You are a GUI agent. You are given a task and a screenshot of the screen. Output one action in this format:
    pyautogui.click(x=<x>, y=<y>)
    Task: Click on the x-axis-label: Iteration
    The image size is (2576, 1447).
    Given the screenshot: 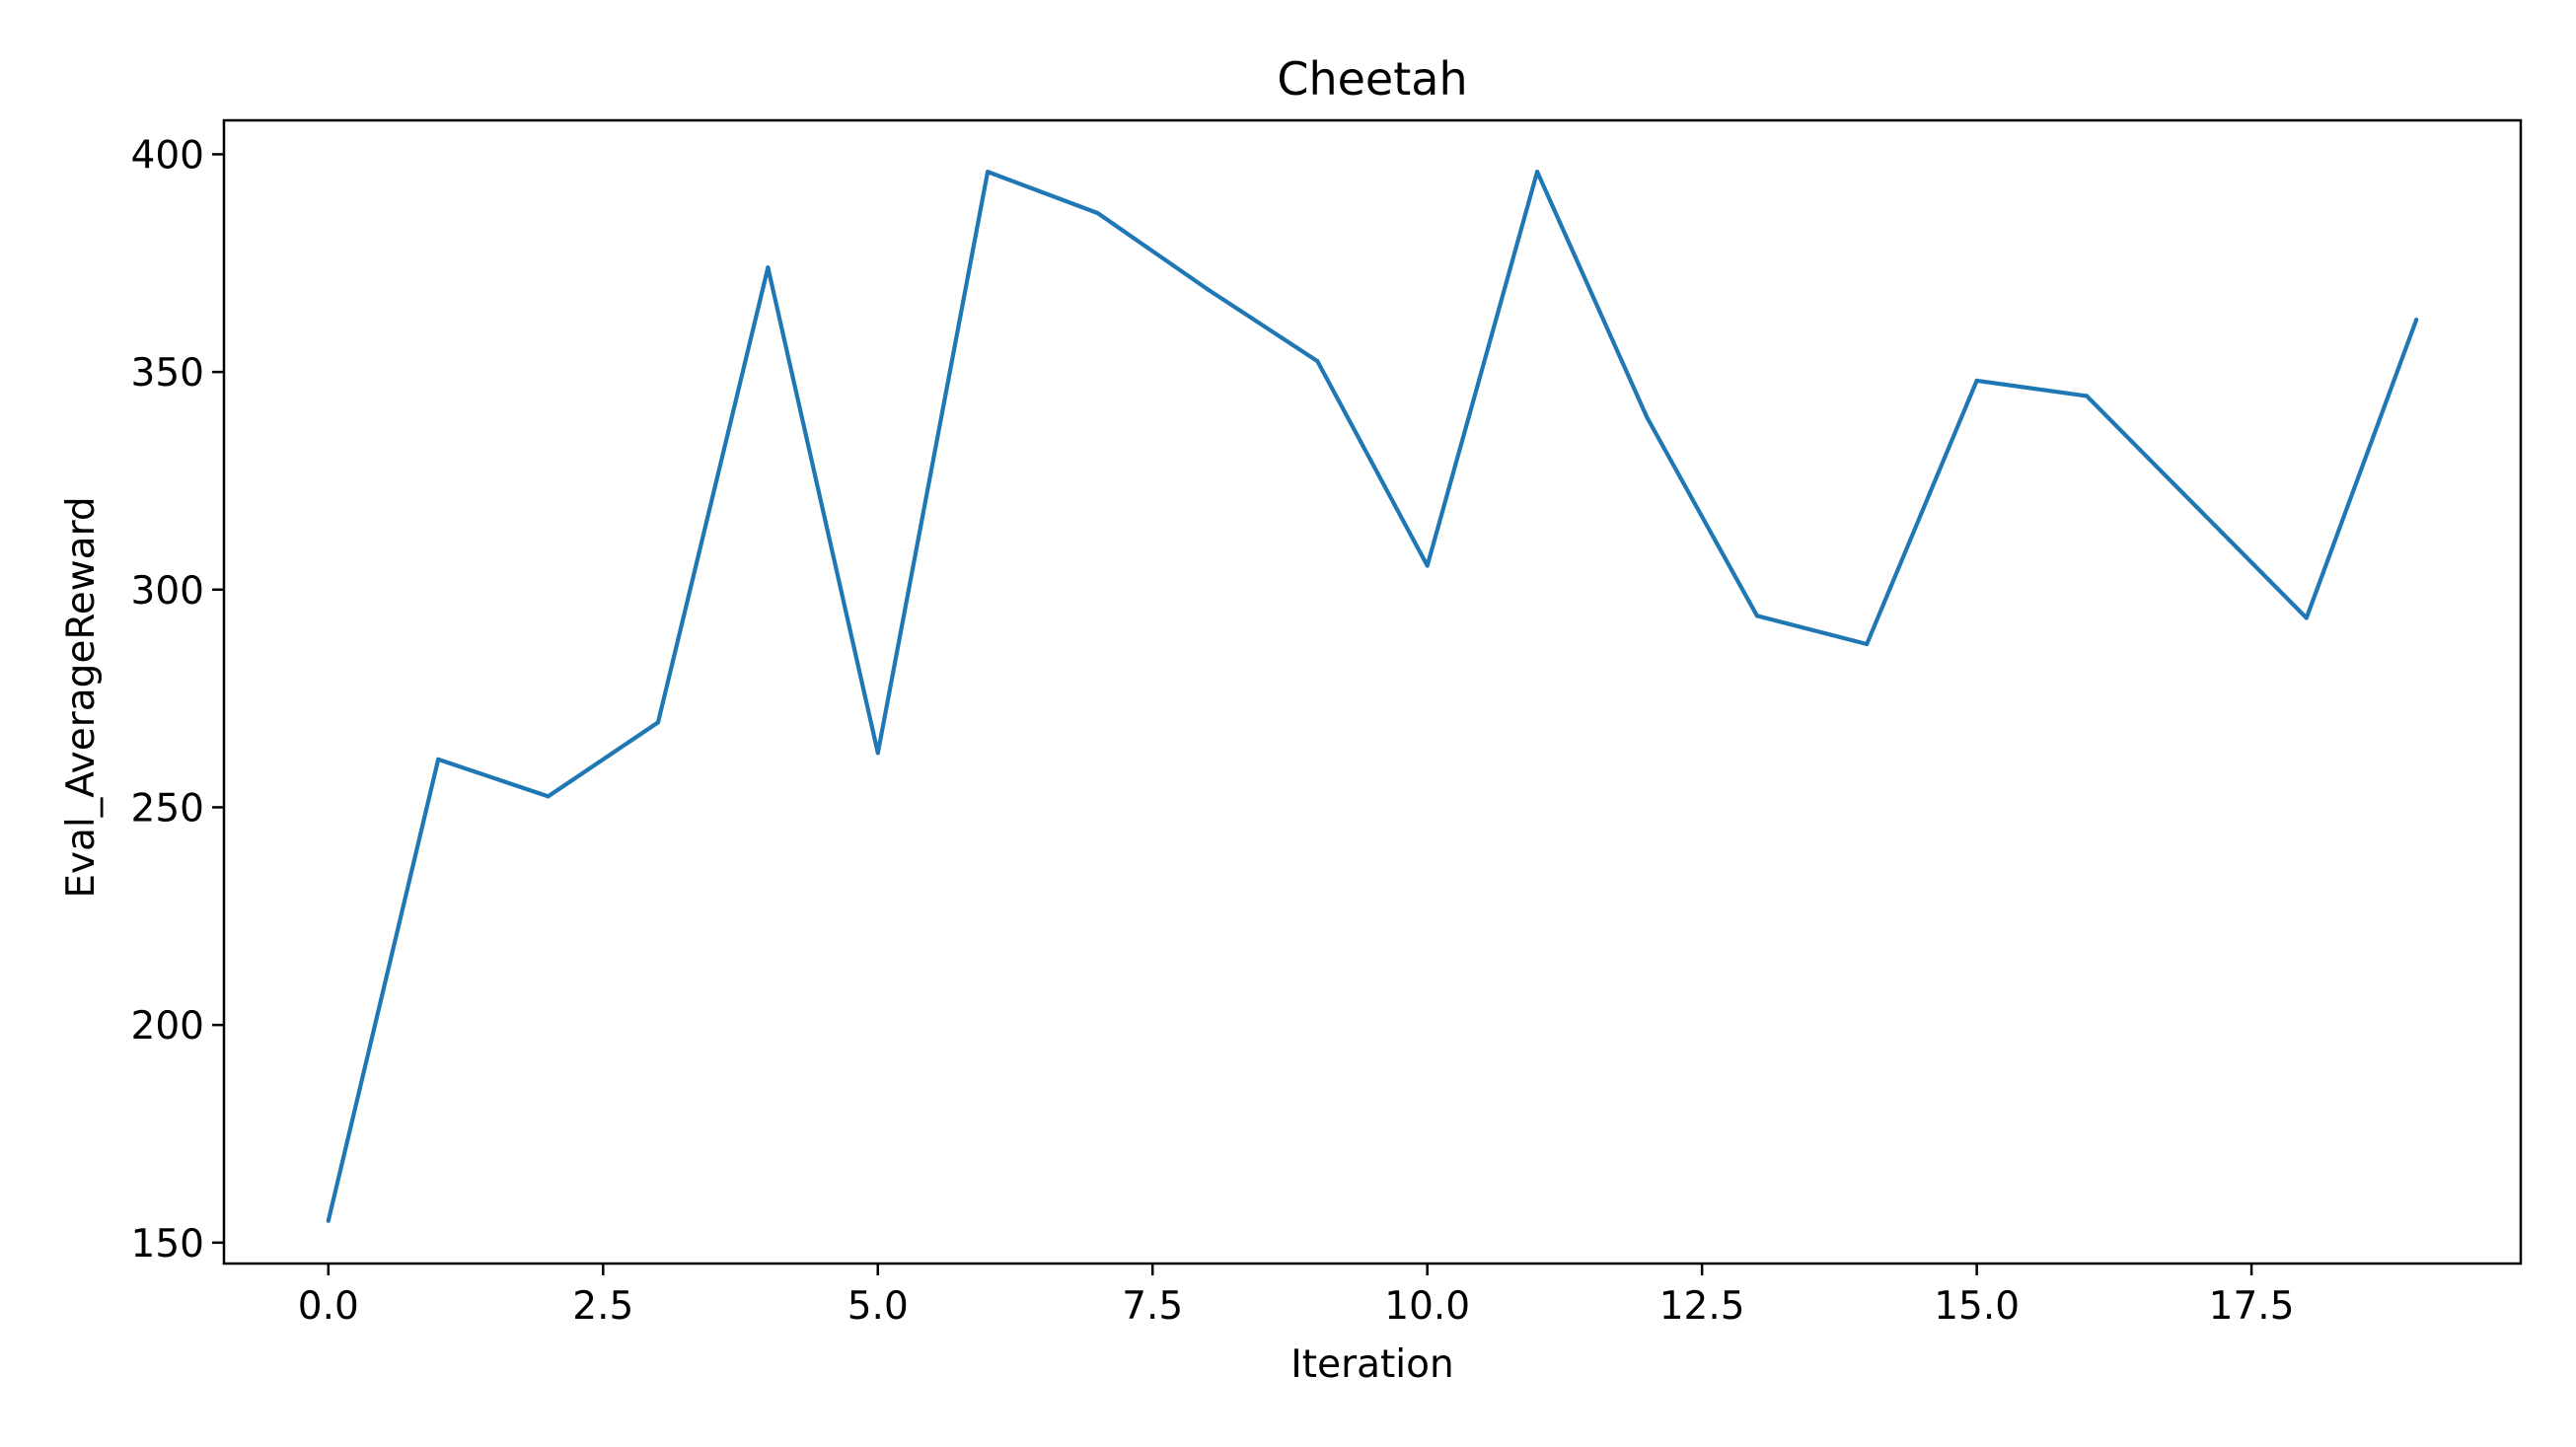 What is the action you would take?
    pyautogui.click(x=1371, y=1365)
    